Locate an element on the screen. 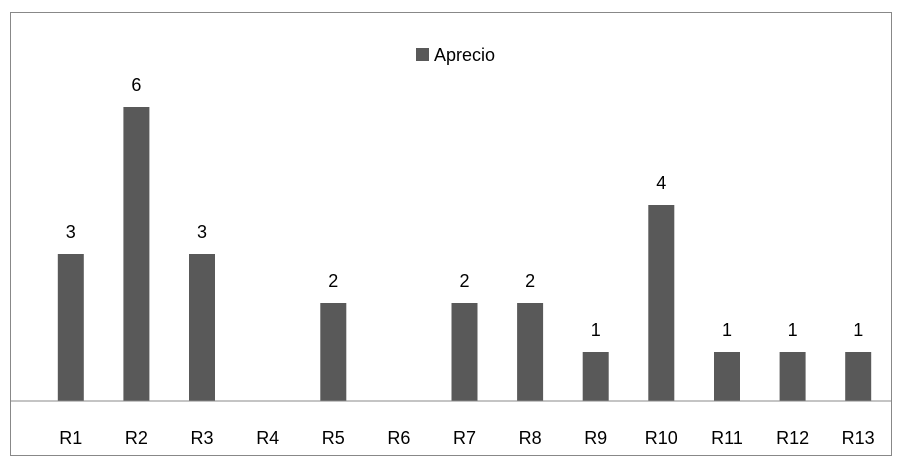 This screenshot has width=903, height=459. bar-r9 is located at coordinates (595, 376).